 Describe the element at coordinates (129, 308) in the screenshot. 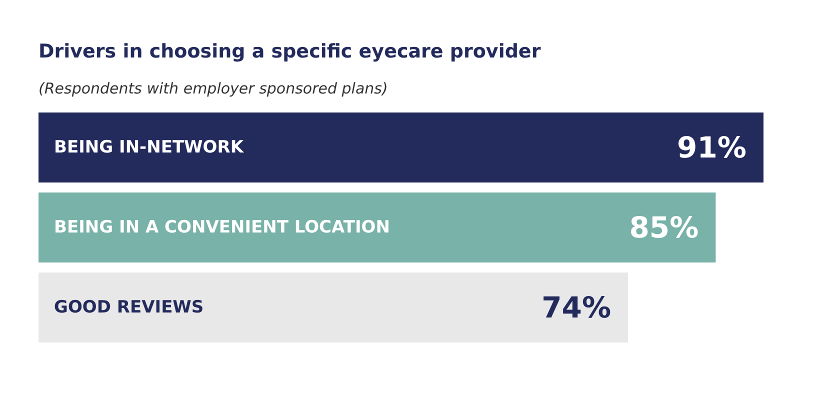

I see `y-tick-label: GOOD REVIEWS` at that location.